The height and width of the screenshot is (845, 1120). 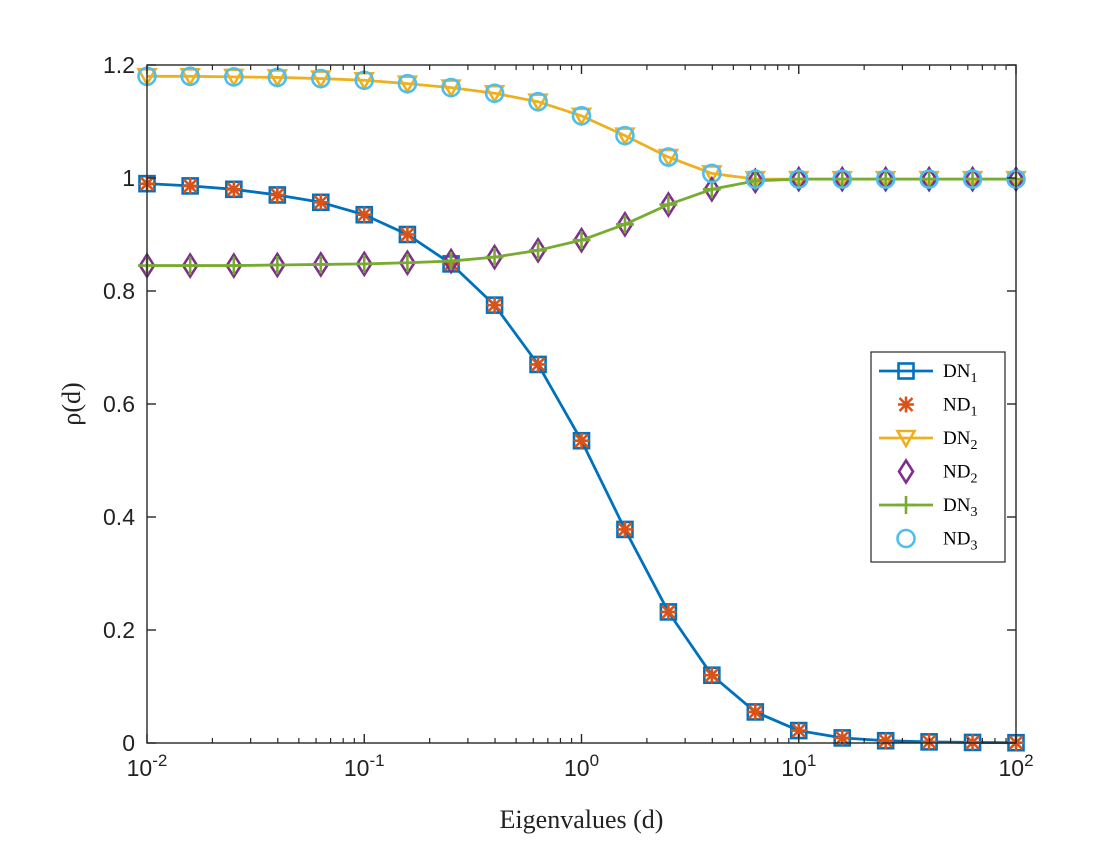 I want to click on x-axis-title: Eigenvalues (d), so click(x=582, y=819).